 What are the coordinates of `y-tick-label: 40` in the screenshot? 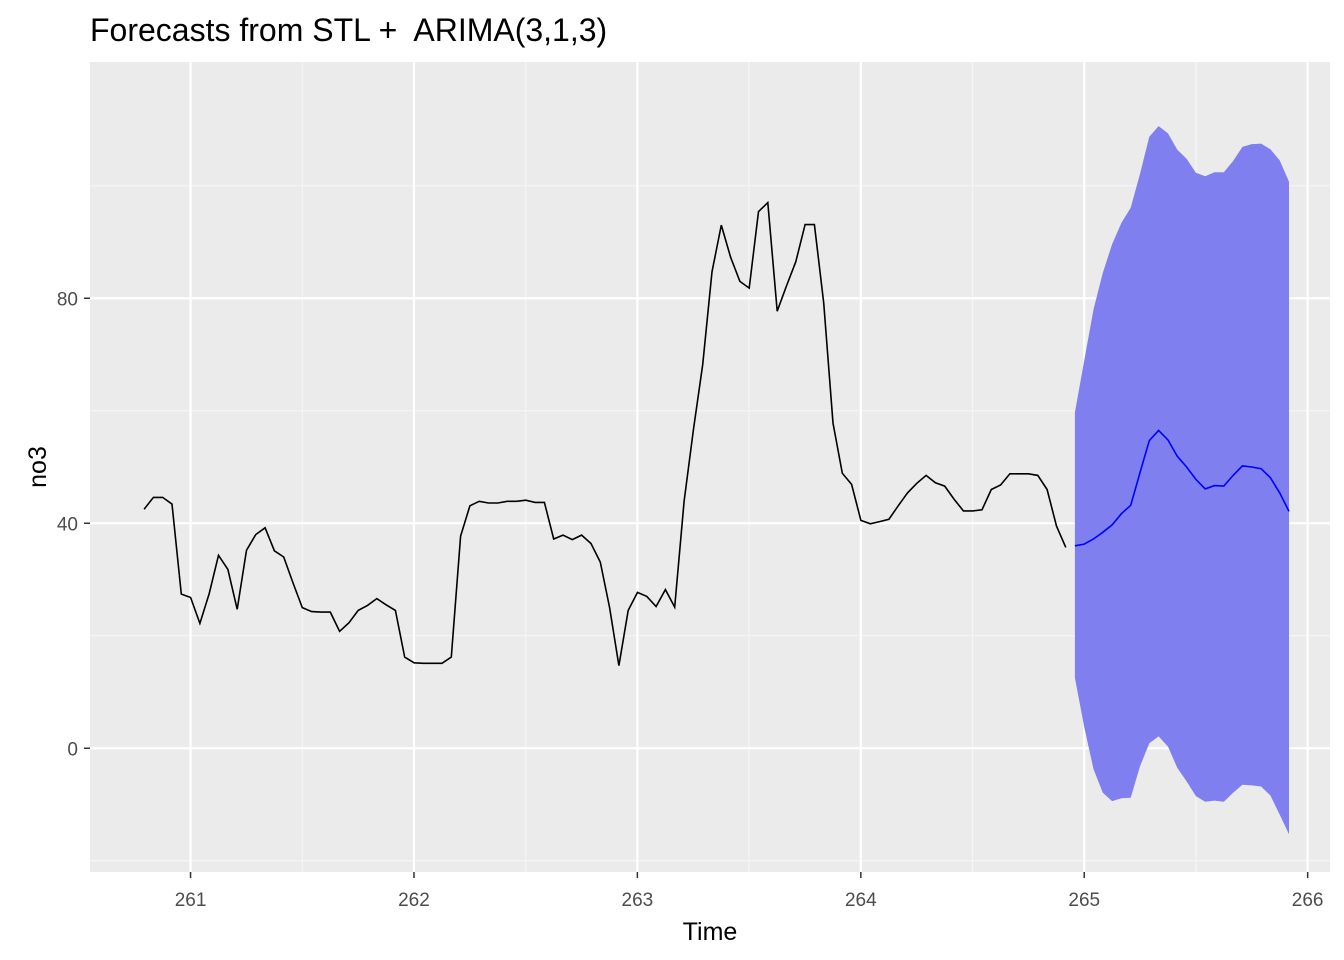 It's located at (67, 524).